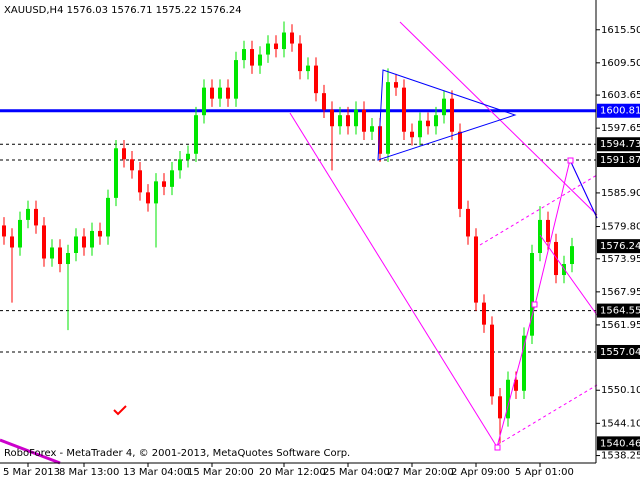 This screenshot has height=480, width=640. What do you see at coordinates (30, 451) in the screenshot?
I see `indicator-line` at bounding box center [30, 451].